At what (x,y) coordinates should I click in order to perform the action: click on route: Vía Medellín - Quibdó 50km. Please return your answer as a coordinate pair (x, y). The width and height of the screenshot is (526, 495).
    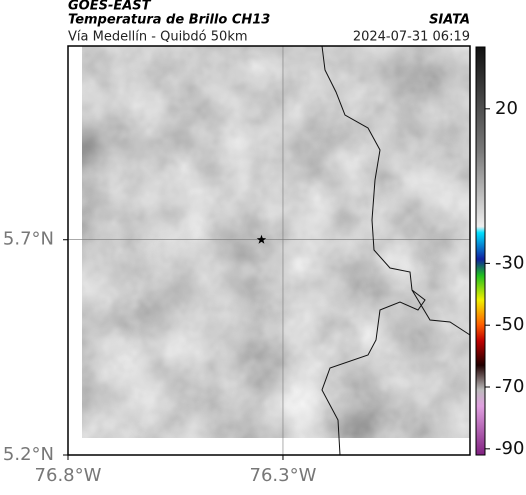
    Looking at the image, I should click on (158, 37).